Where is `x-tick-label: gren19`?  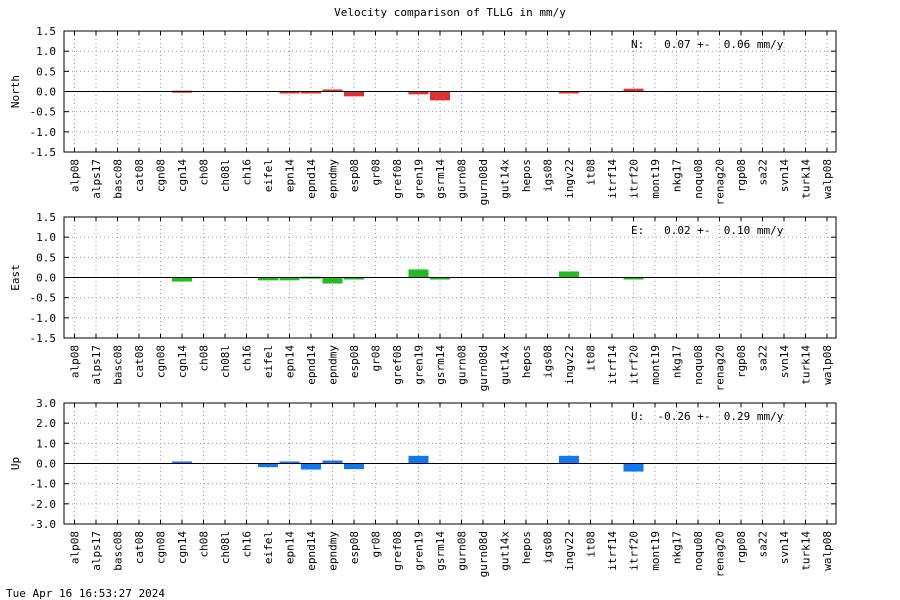
x-tick-label: gren19 is located at coordinates (419, 365).